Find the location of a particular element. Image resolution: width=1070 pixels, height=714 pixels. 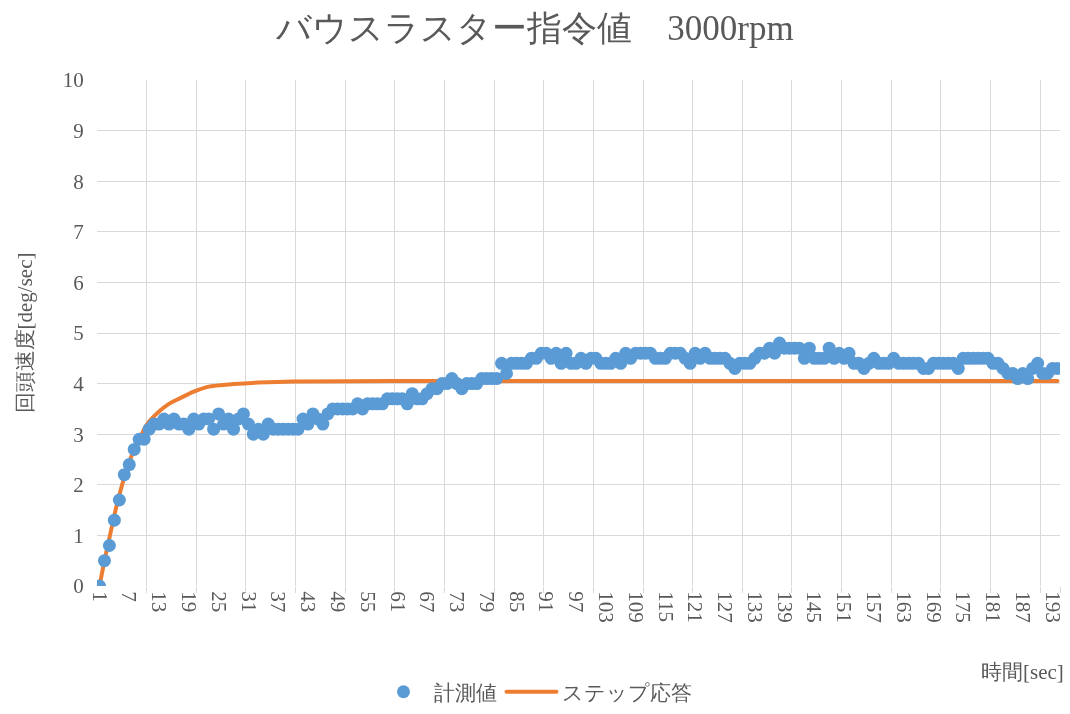

y-tick-label: 10 is located at coordinates (73, 80).